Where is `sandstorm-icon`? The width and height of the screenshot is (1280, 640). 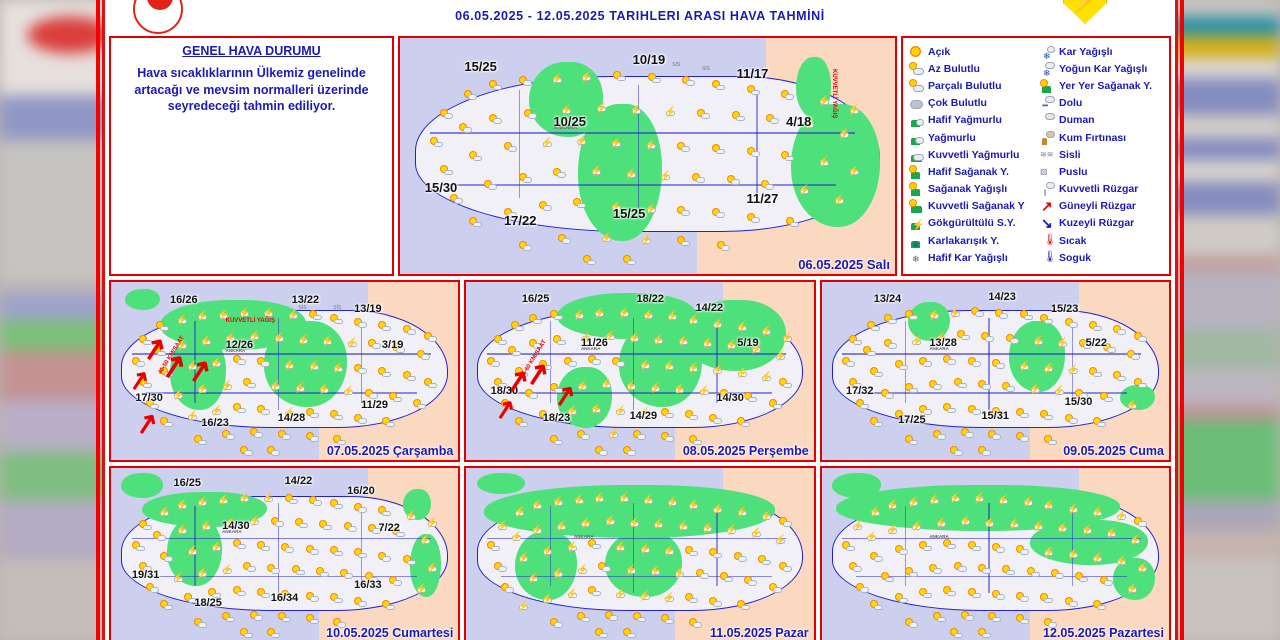
sandstorm-icon is located at coordinates (1047, 137).